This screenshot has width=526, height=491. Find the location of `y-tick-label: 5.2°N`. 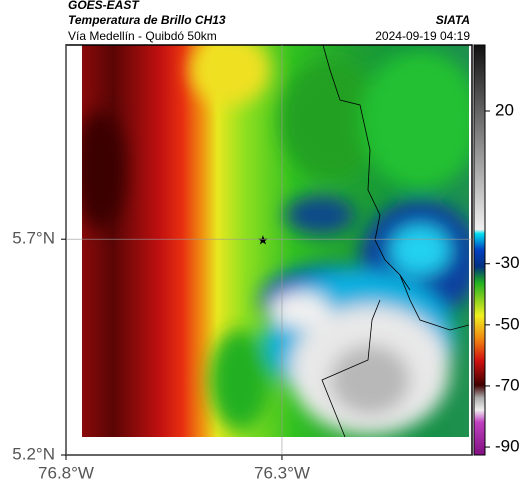

y-tick-label: 5.2°N is located at coordinates (33, 453).